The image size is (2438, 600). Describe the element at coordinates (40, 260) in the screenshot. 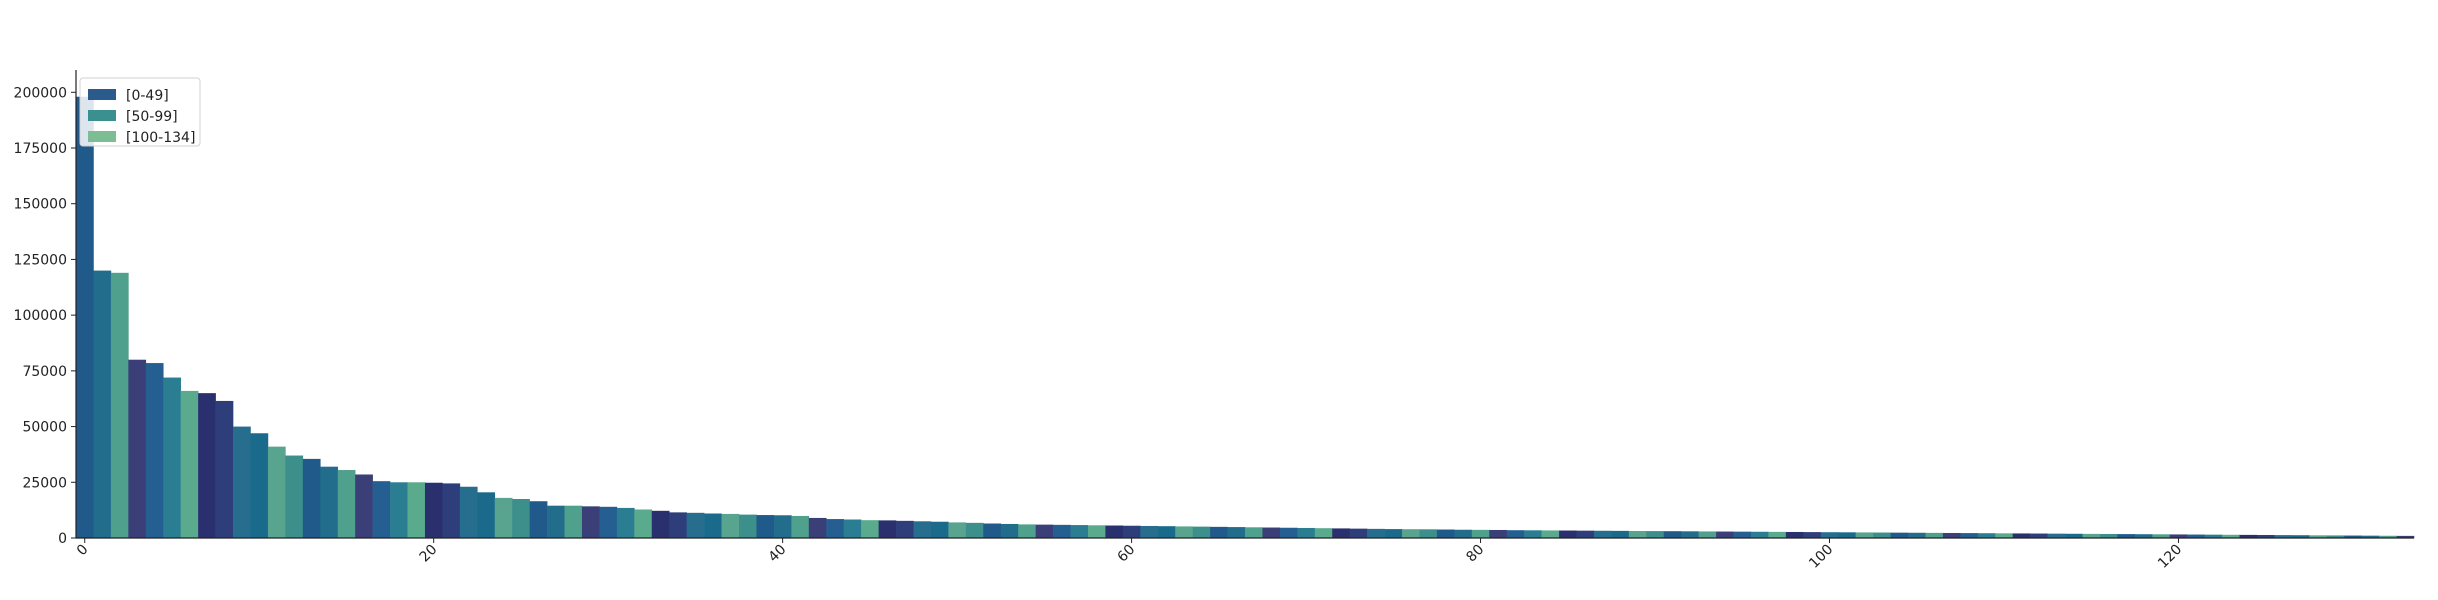

I see `y-tick-label: 125000` at that location.